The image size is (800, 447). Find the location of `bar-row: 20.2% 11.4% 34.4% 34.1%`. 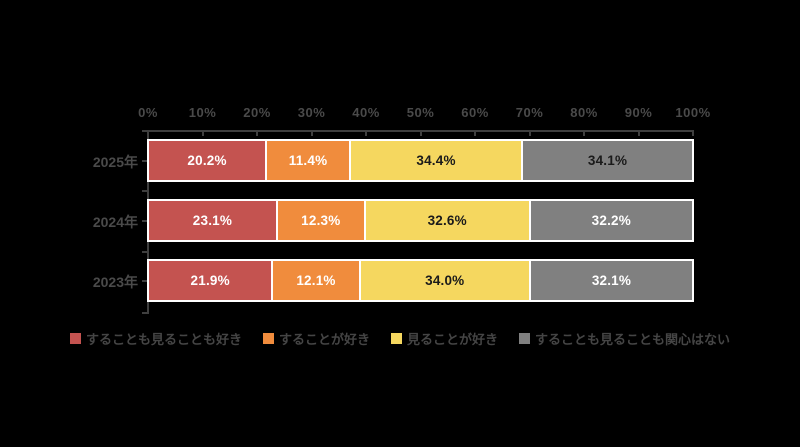

bar-row: 20.2% 11.4% 34.4% 34.1% is located at coordinates (420, 160).